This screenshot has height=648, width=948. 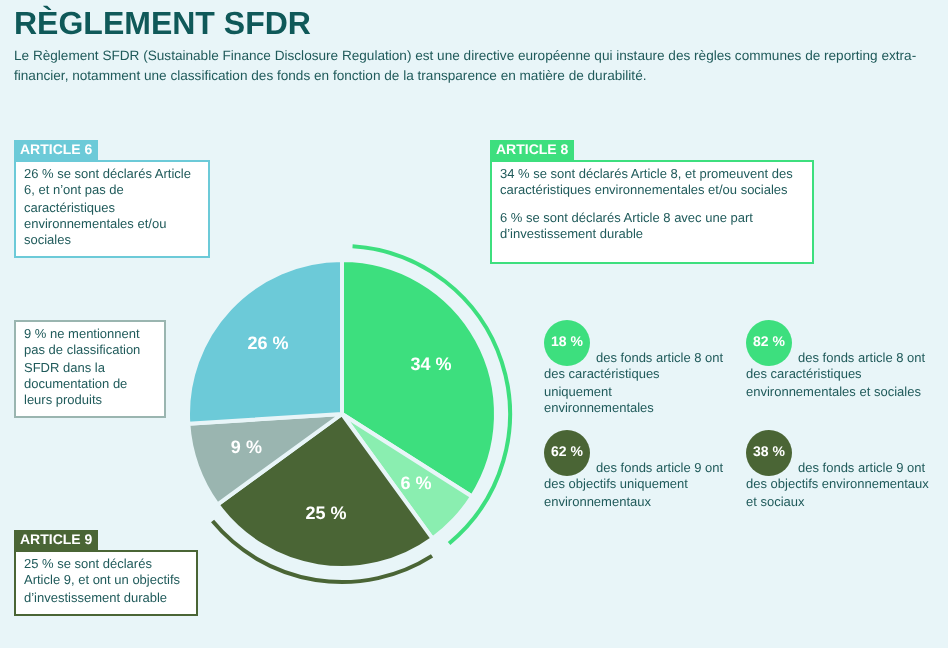 What do you see at coordinates (431, 364) in the screenshot?
I see `data-label: 34 %` at bounding box center [431, 364].